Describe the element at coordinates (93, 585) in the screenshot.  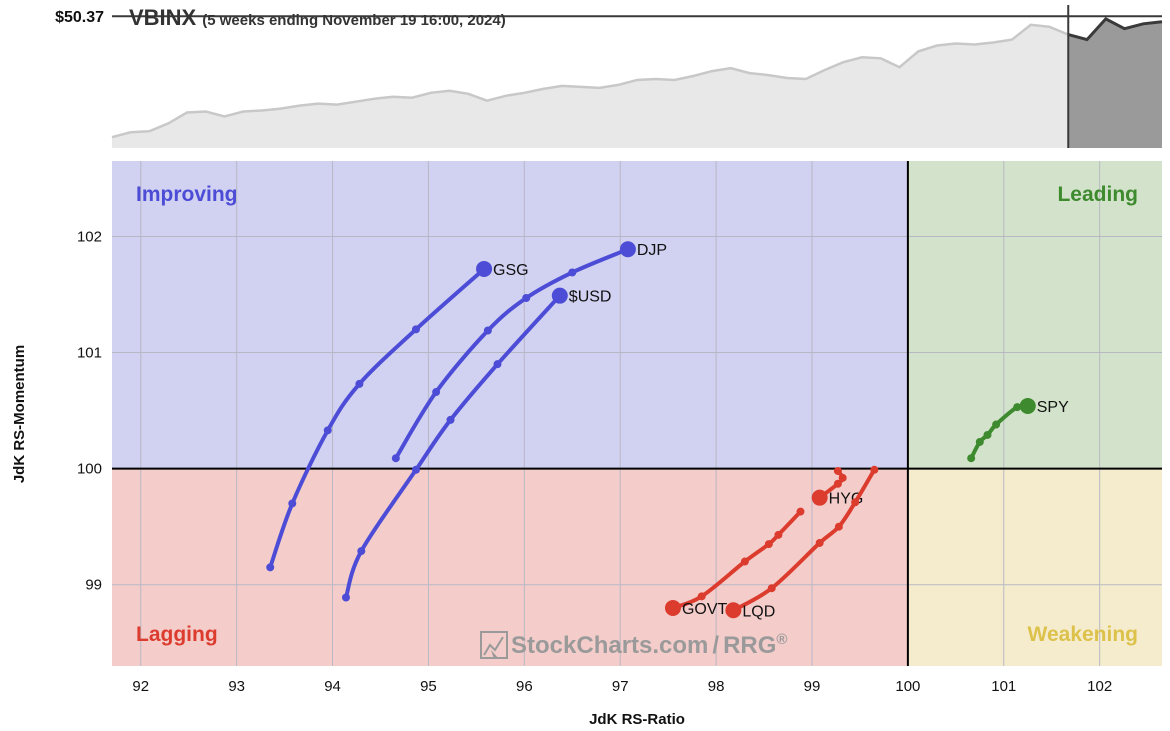
I see `y-tick-label: 99` at that location.